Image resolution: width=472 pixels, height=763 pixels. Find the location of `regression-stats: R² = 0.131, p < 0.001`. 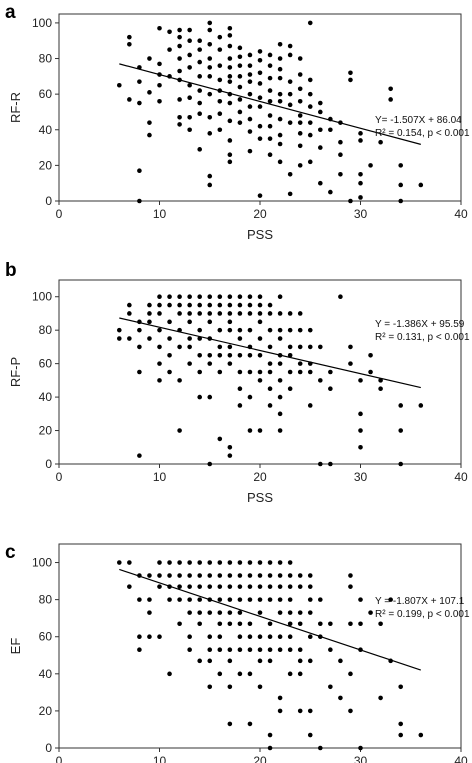

regression-stats: R² = 0.131, p < 0.001 is located at coordinates (422, 337).